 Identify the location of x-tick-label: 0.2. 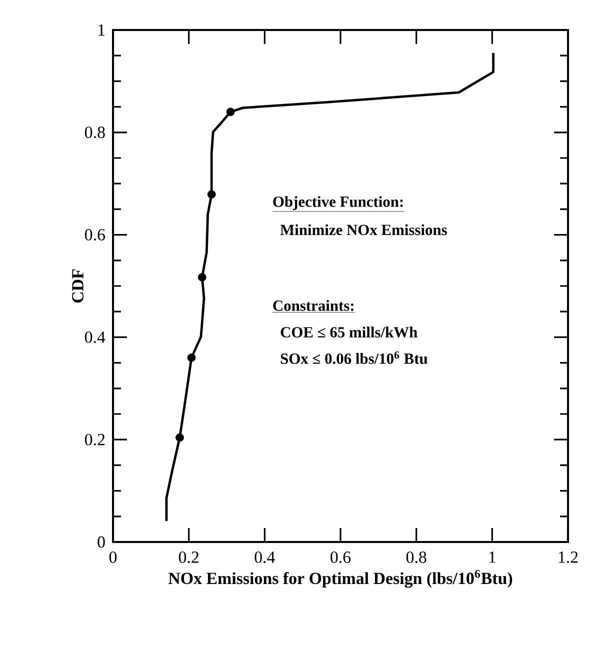
(188, 557).